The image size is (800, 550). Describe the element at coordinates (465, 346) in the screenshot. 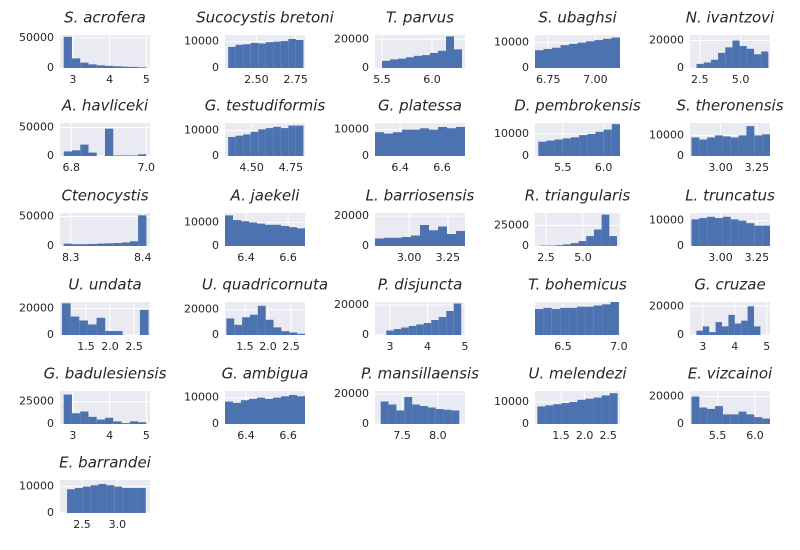

I see `x-tick-label: 5` at that location.